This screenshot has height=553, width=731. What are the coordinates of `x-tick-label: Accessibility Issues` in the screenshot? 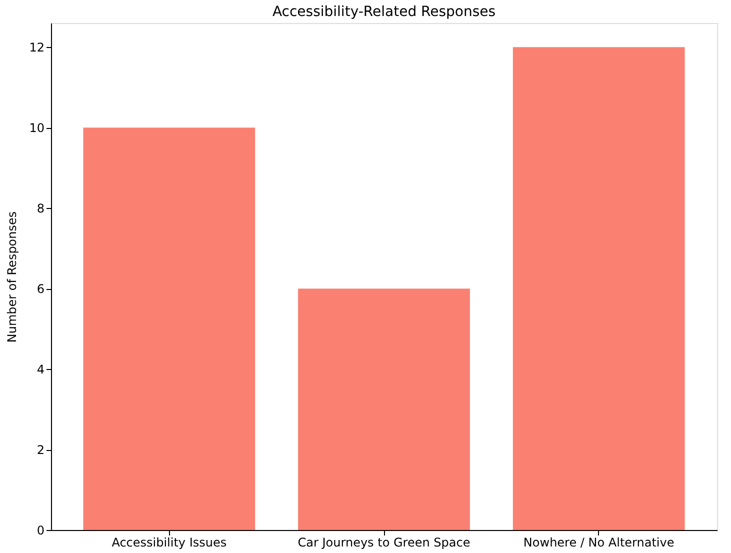 It's located at (169, 543).